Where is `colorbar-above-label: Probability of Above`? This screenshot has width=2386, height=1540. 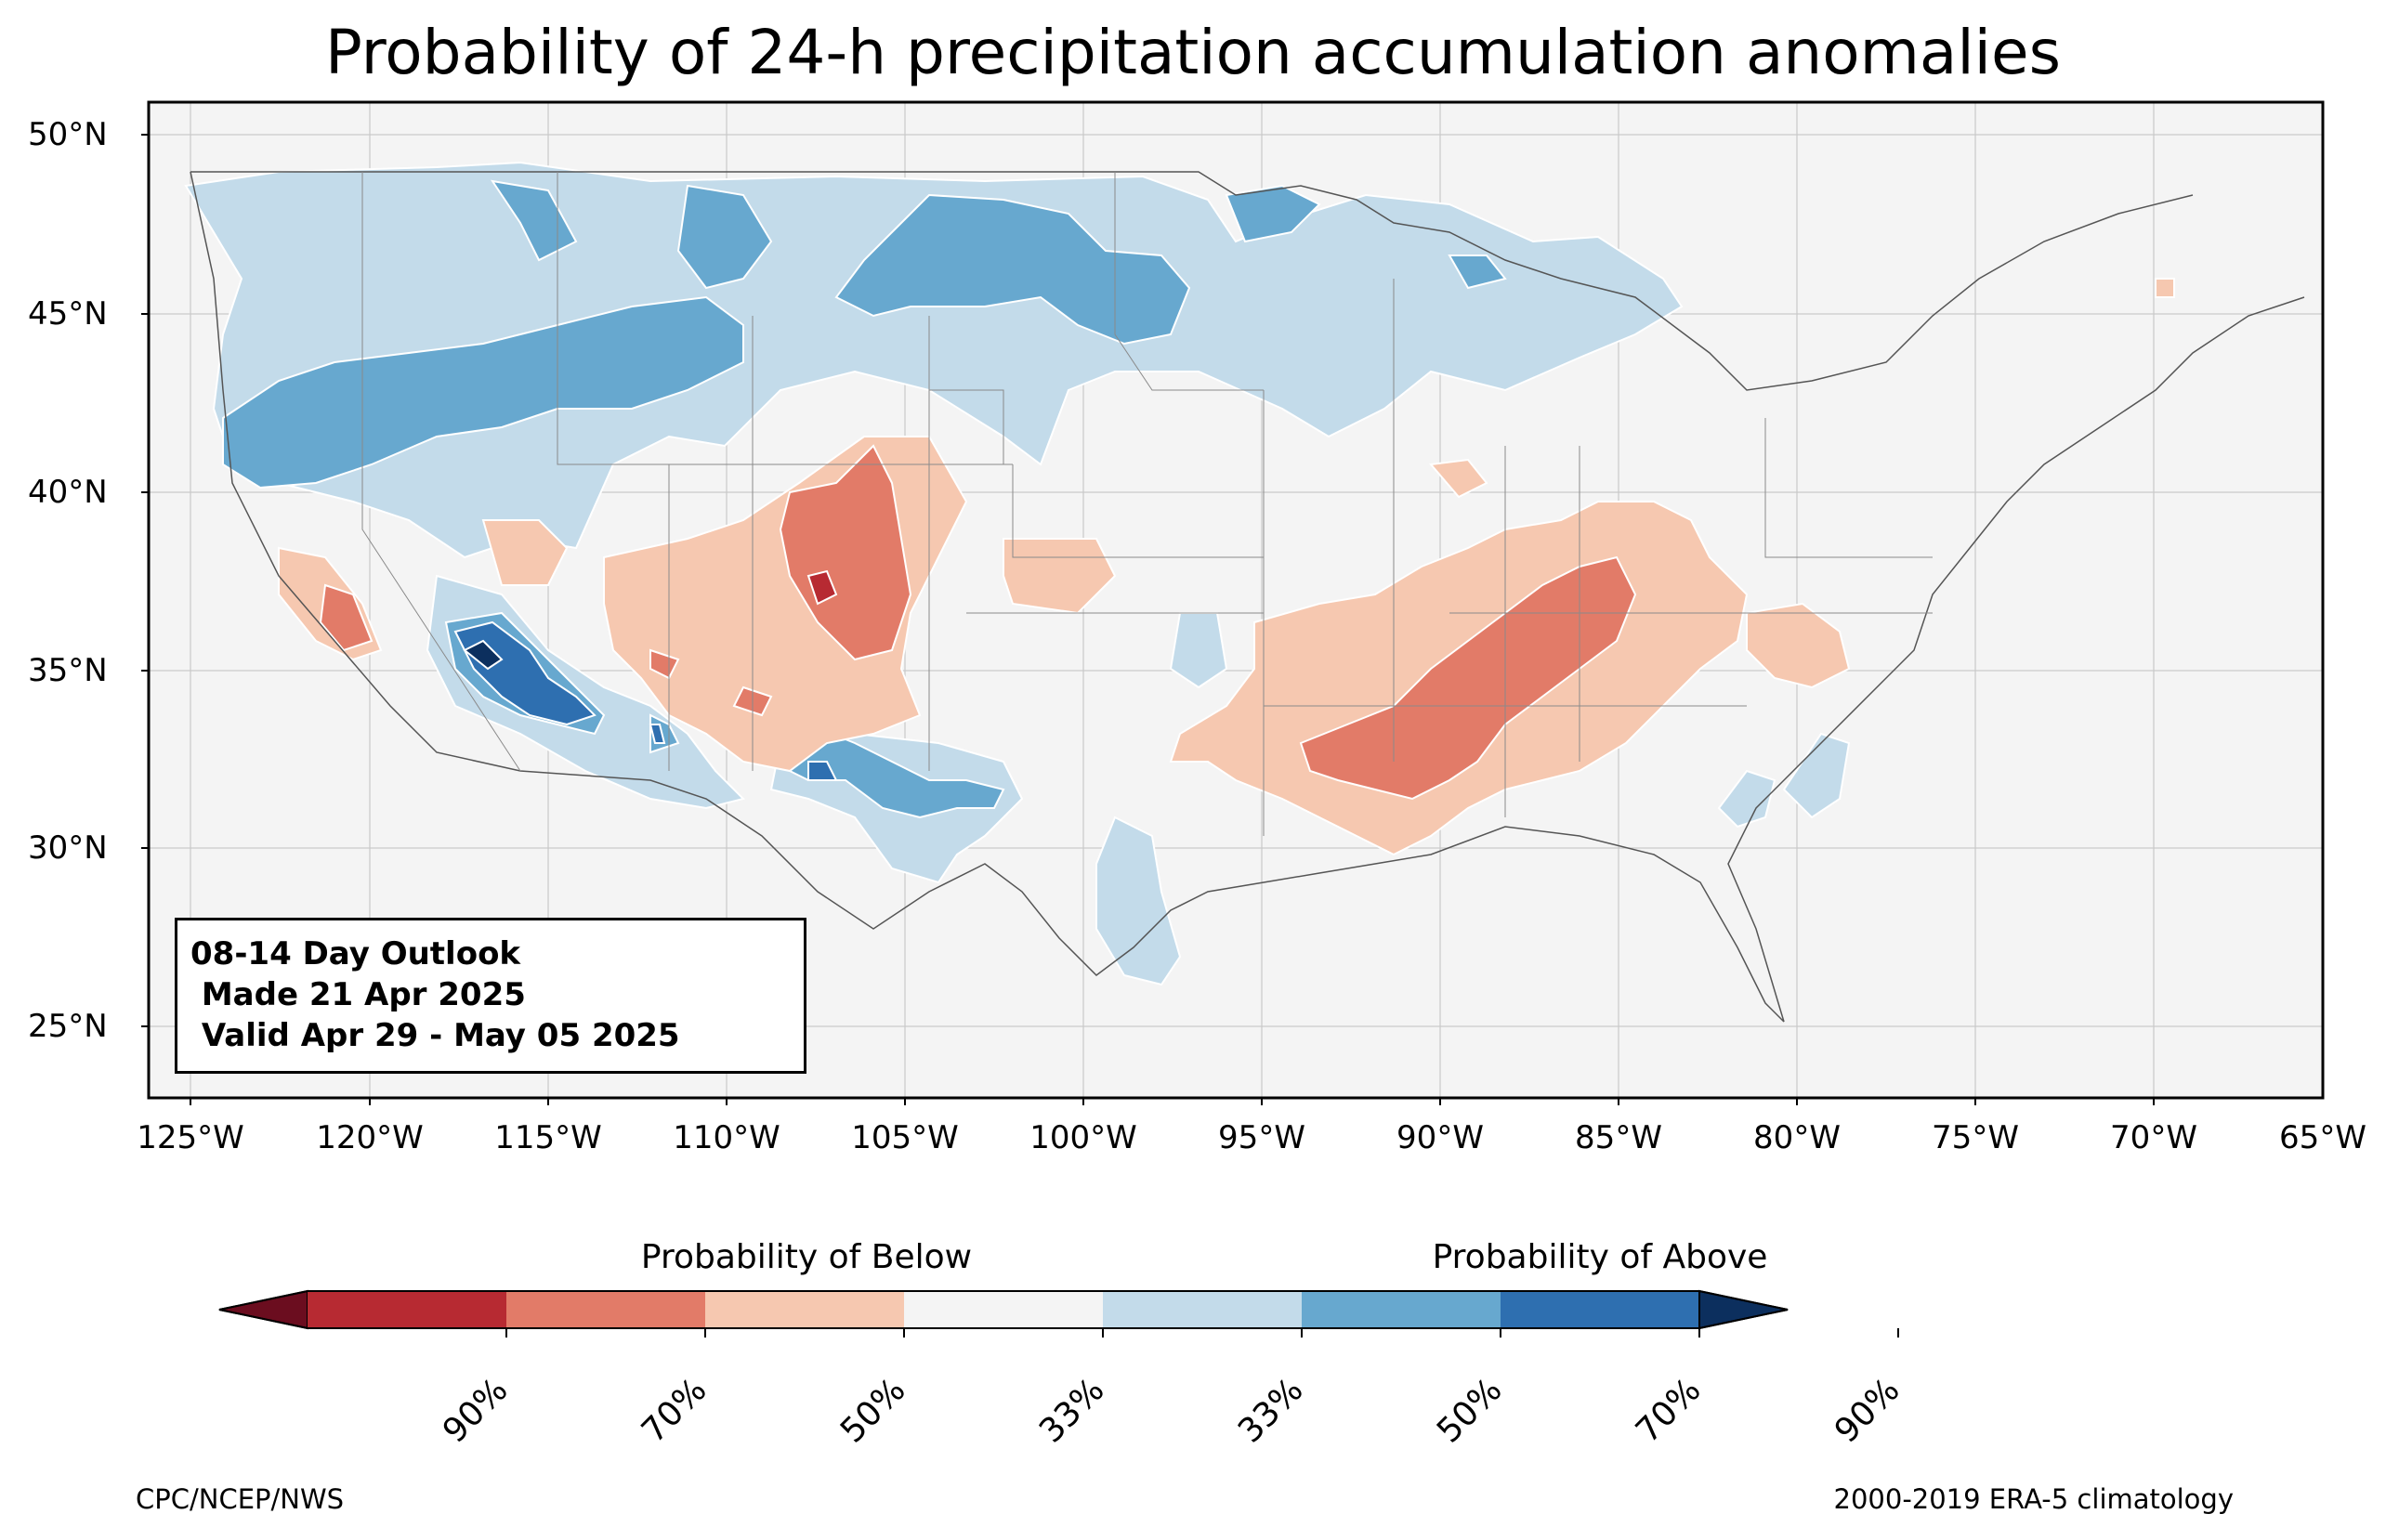
colorbar-above-label: Probability of Above is located at coordinates (1600, 1257).